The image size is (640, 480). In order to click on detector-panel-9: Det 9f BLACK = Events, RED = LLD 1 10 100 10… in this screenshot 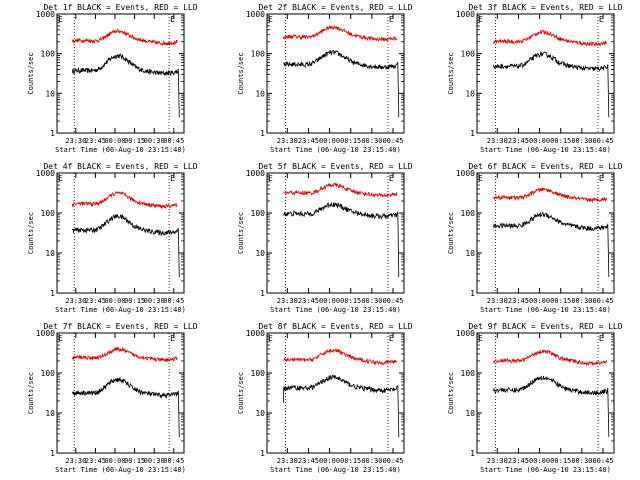, I will do `click(535, 398)`.